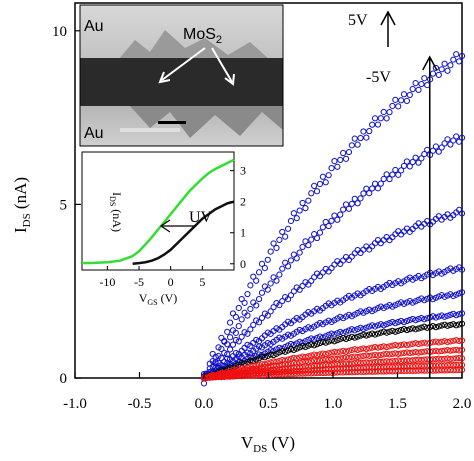  What do you see at coordinates (333, 404) in the screenshot?
I see `x-tick-label: 1.0` at bounding box center [333, 404].